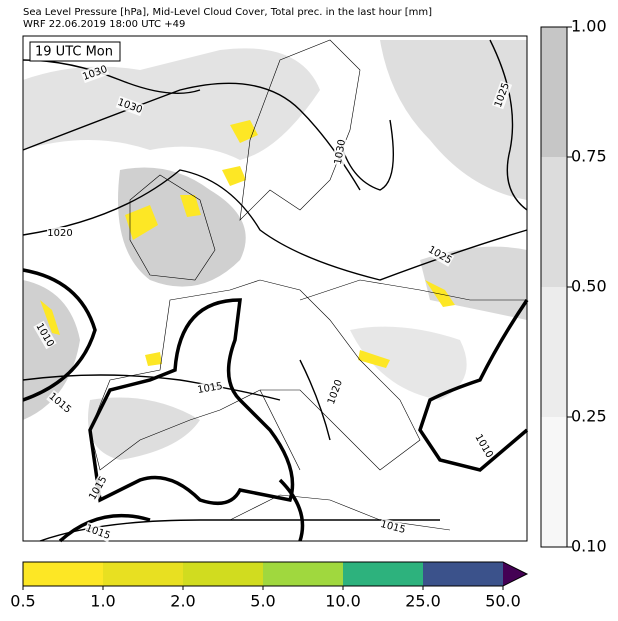 The height and width of the screenshot is (621, 618). What do you see at coordinates (262, 601) in the screenshot?
I see `colorbar-tick-label: 5.0` at bounding box center [262, 601].